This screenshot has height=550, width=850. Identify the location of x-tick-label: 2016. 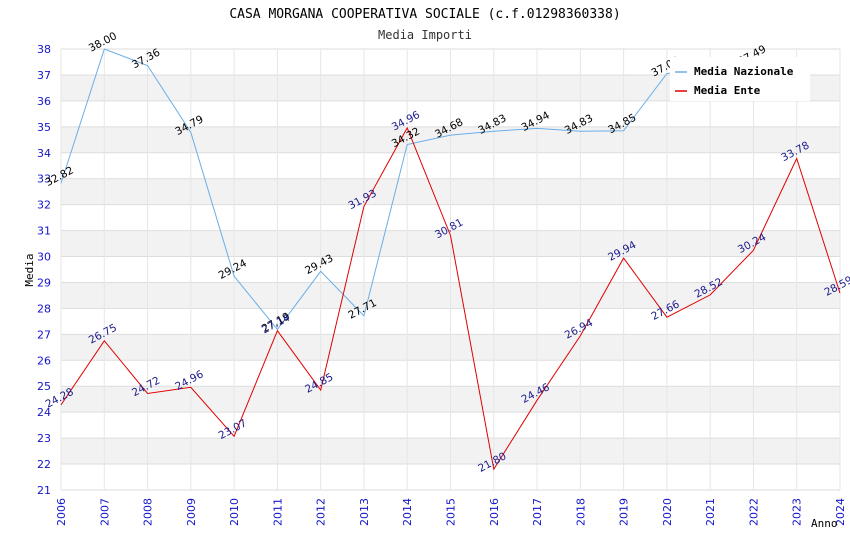
(494, 512).